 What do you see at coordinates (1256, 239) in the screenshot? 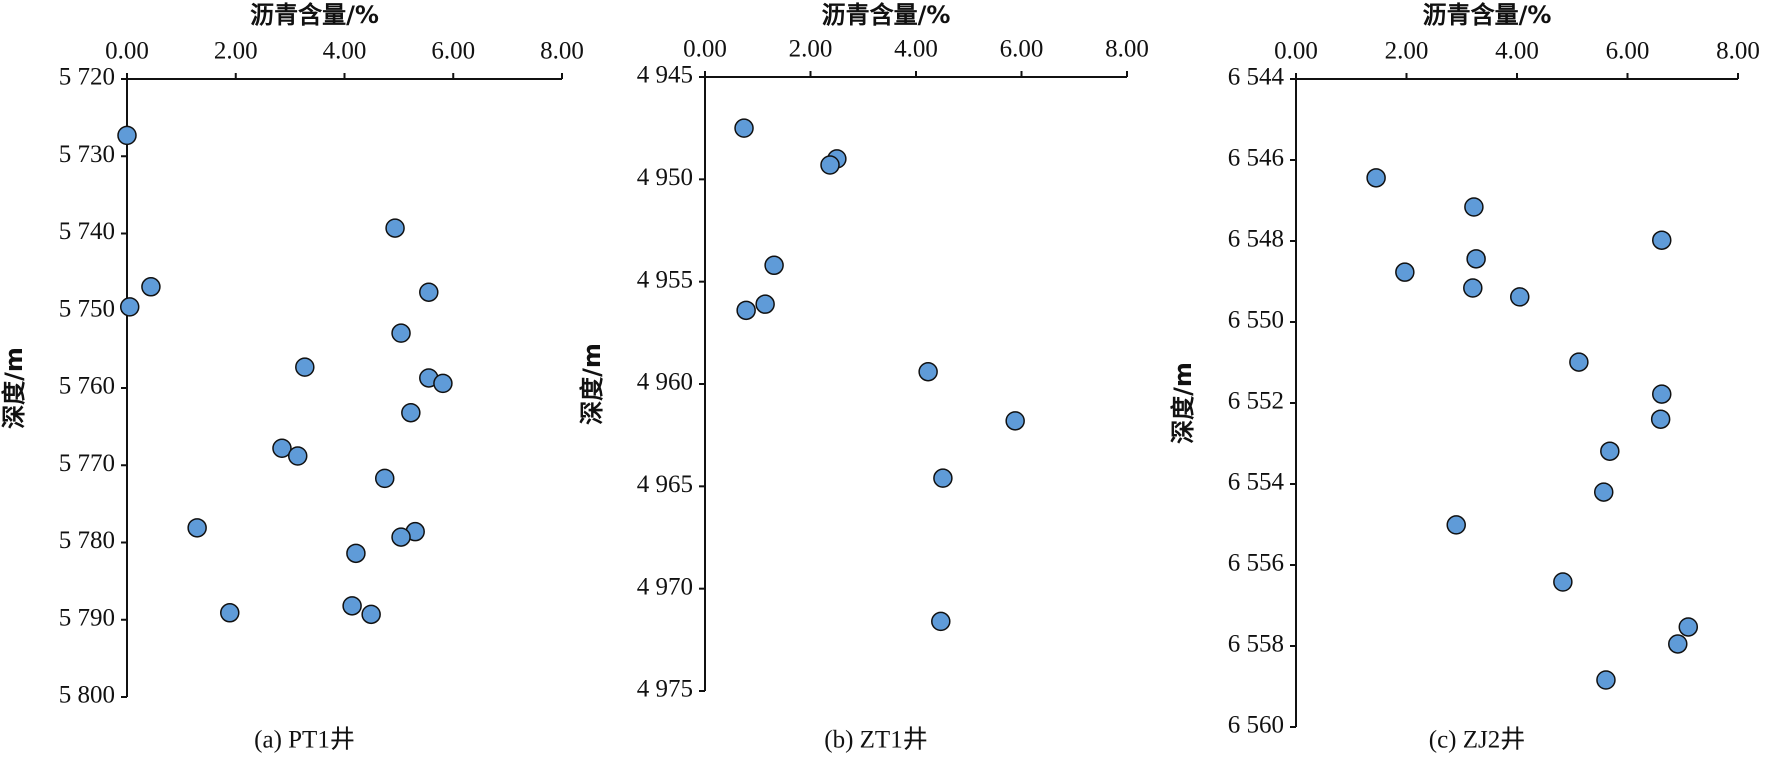
I see `y-tick-label: 6 548` at bounding box center [1256, 239].